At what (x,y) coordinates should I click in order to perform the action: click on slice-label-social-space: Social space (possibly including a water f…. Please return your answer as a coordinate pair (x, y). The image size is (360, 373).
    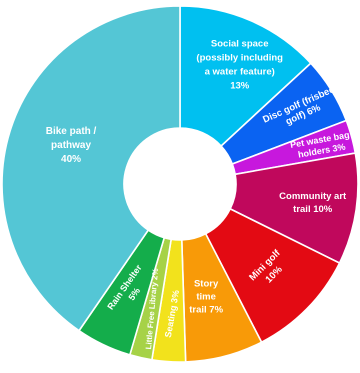
    Looking at the image, I should click on (239, 65).